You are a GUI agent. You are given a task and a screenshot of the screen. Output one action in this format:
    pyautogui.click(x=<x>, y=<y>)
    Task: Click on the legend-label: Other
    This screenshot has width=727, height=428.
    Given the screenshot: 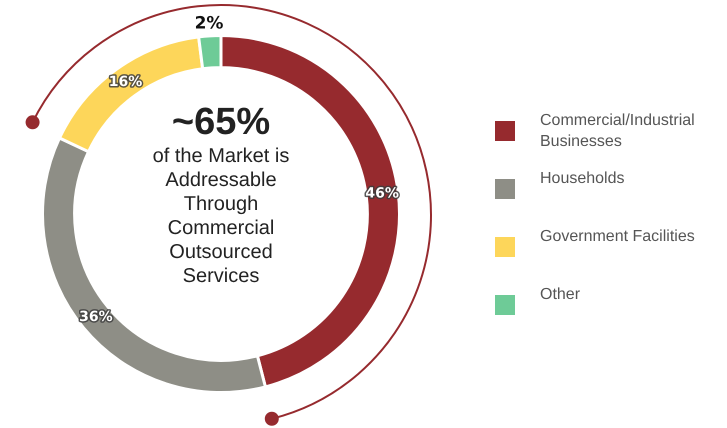 What is the action you would take?
    pyautogui.click(x=560, y=295)
    